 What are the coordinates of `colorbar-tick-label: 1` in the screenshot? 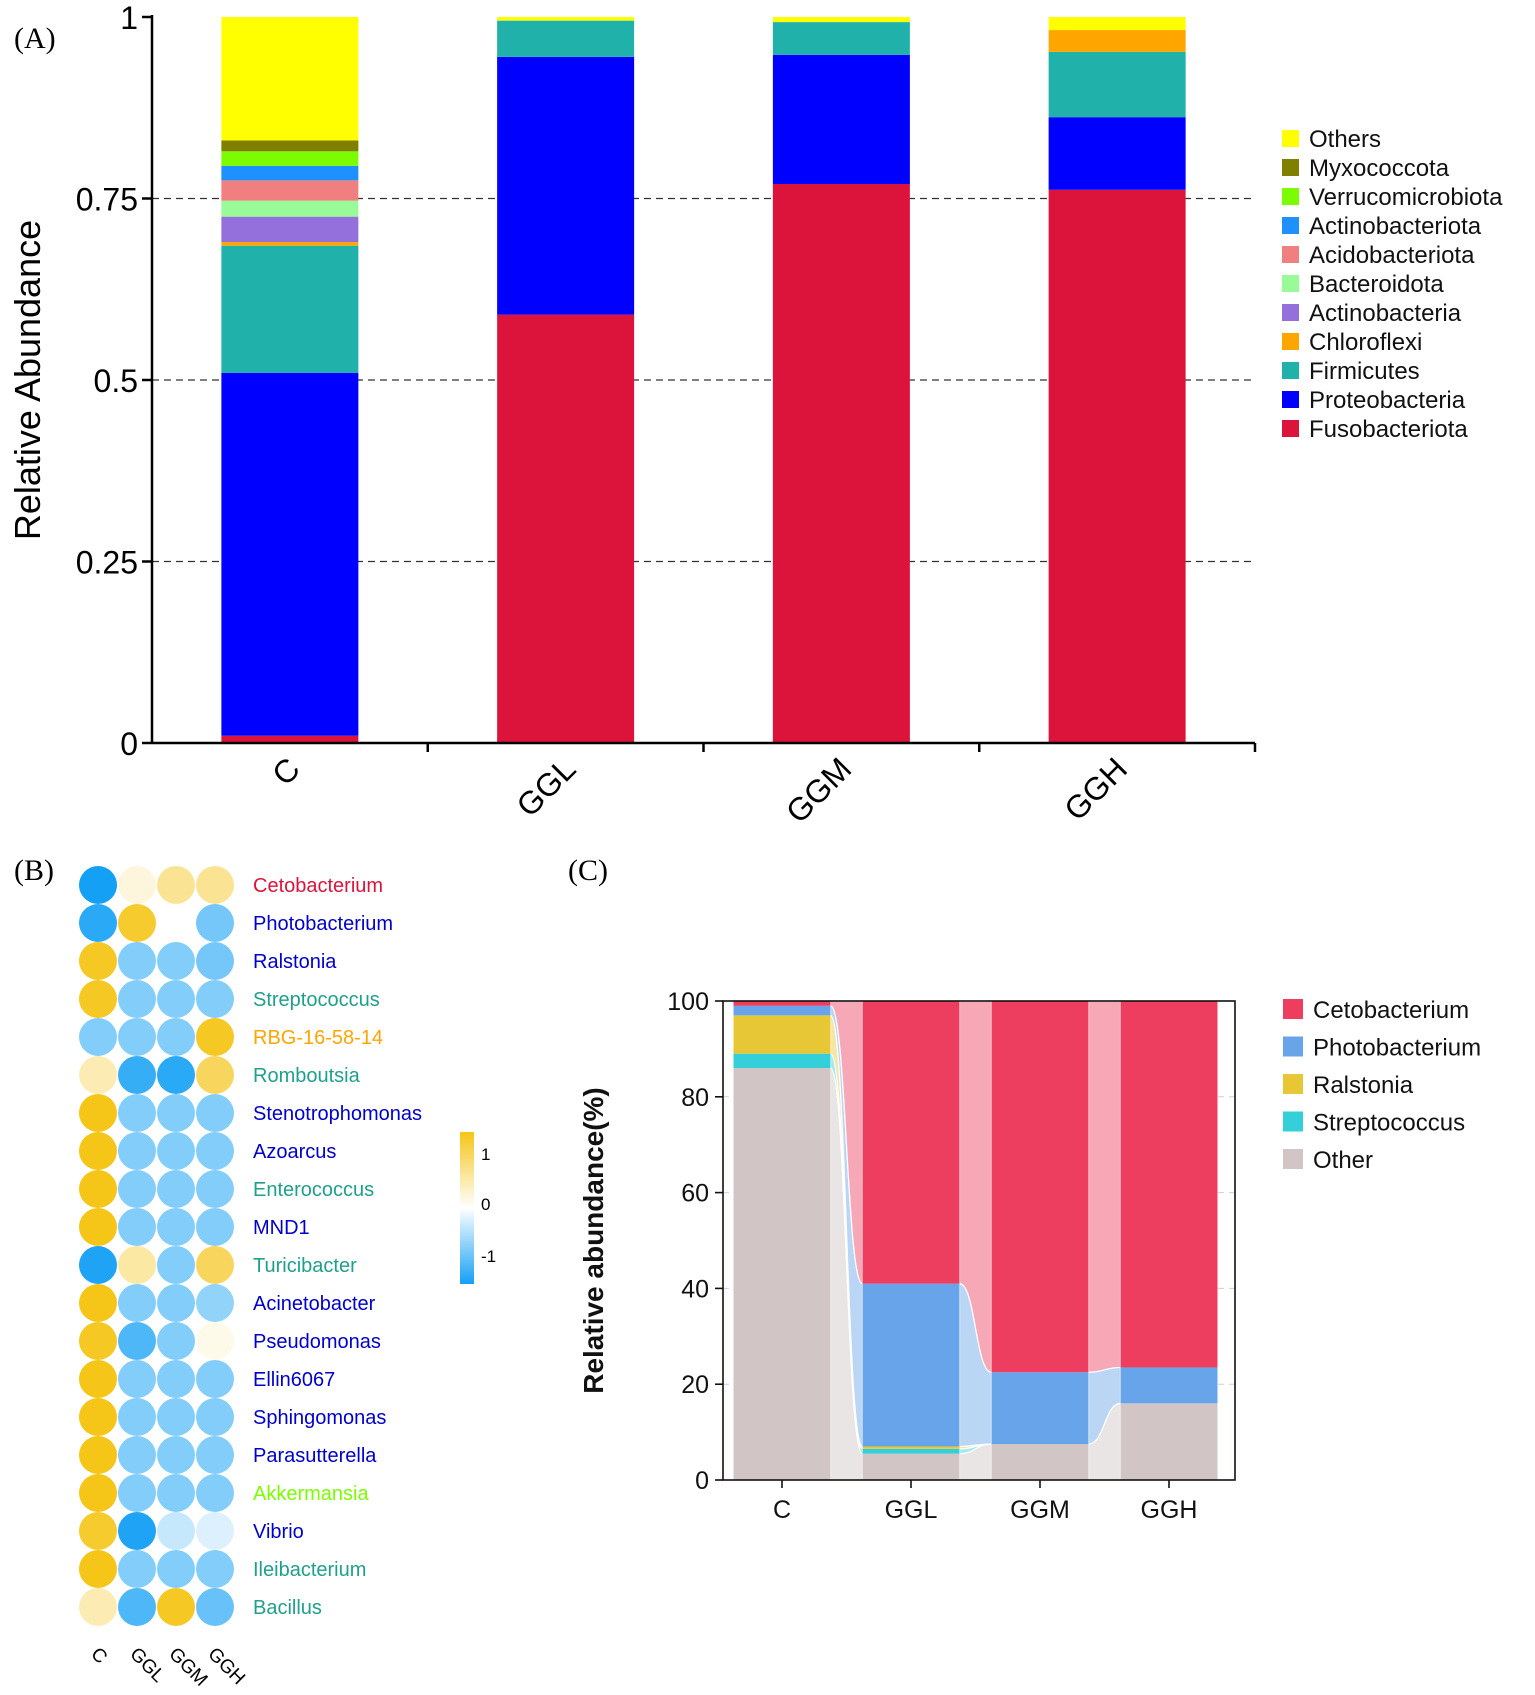 It's located at (485, 1154).